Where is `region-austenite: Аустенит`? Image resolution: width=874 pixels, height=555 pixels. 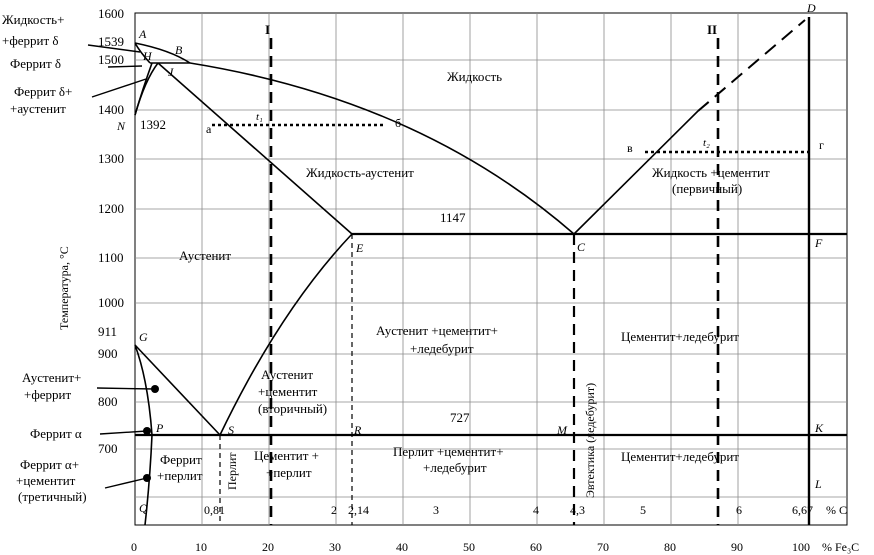
region-austenite: Аустенит is located at coordinates (205, 255).